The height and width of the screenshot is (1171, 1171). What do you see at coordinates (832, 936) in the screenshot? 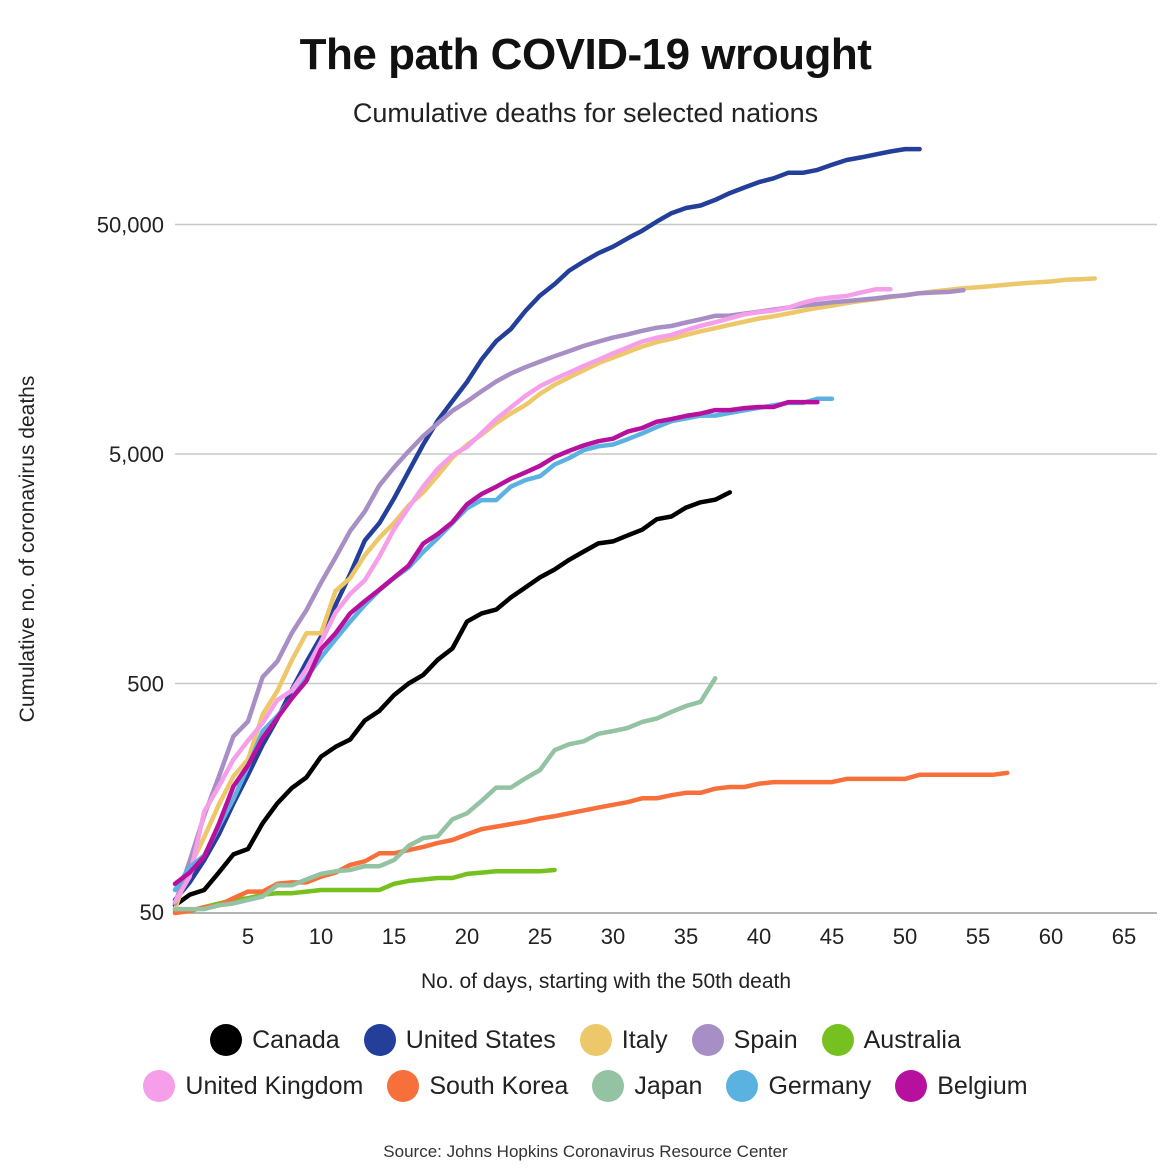
I see `x-tick-label: 45` at bounding box center [832, 936].